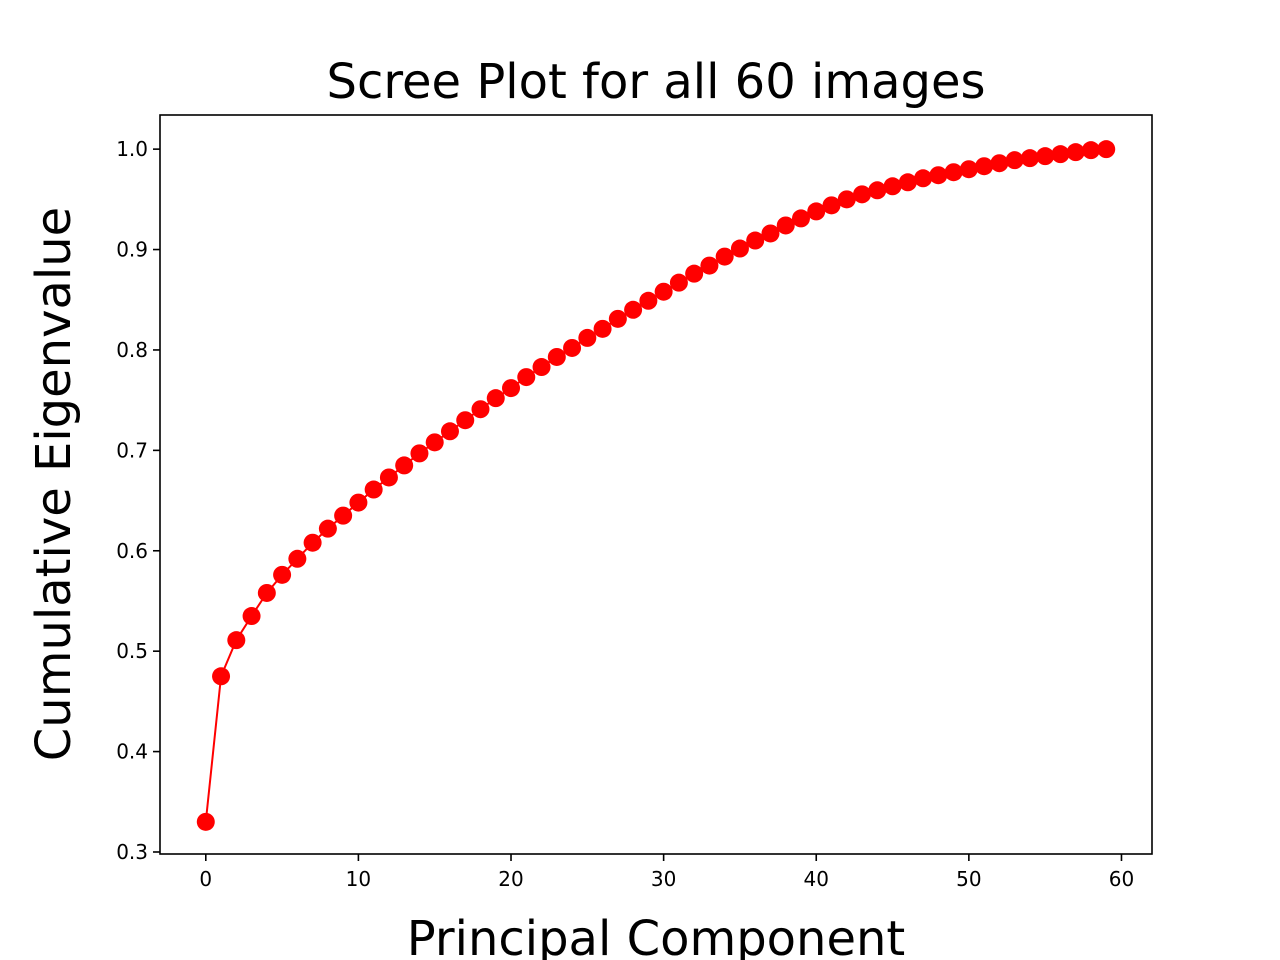 The width and height of the screenshot is (1280, 960). What do you see at coordinates (132, 651) in the screenshot?
I see `y-tick-label: 0.5` at bounding box center [132, 651].